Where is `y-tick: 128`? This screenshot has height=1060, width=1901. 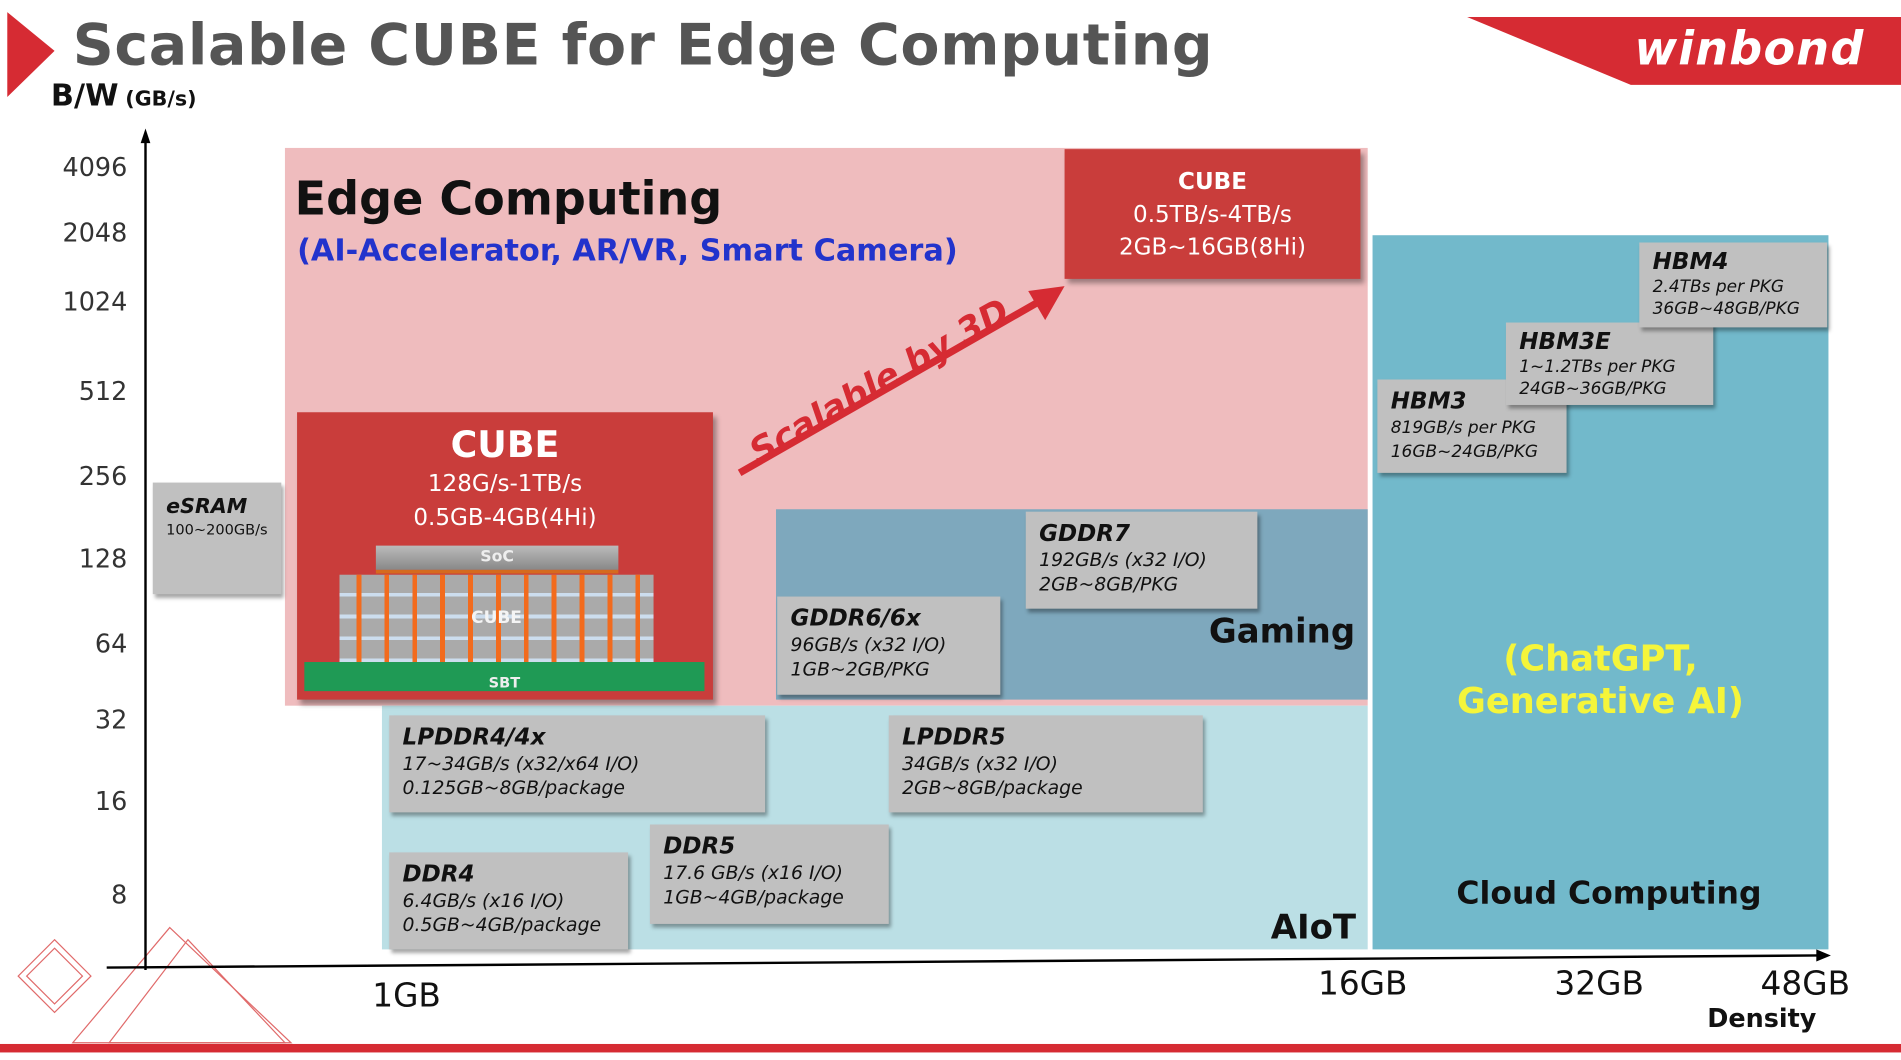
y-tick: 128 is located at coordinates (103, 559).